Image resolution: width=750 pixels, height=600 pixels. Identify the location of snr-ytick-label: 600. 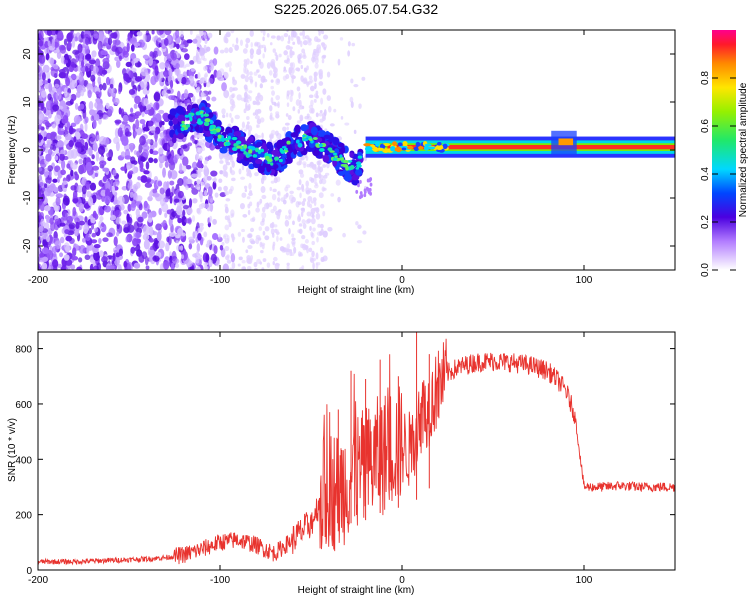
(23, 405).